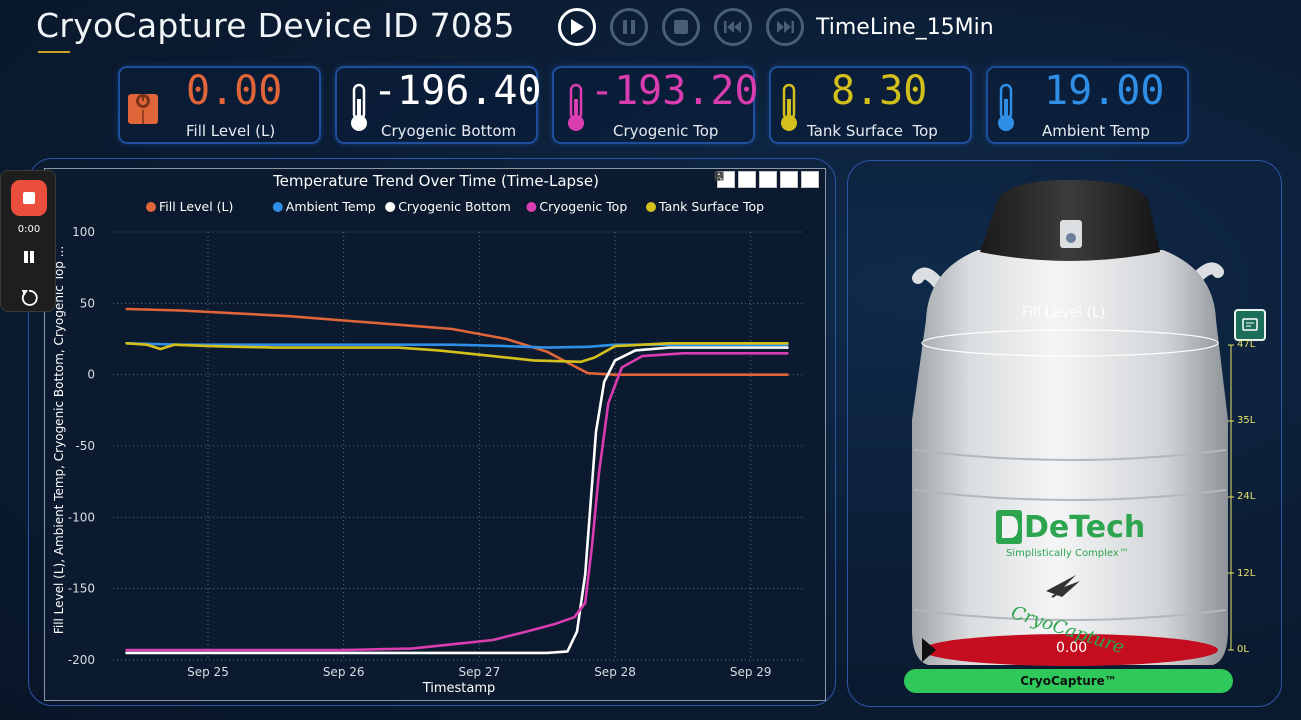  Describe the element at coordinates (1067, 553) in the screenshot. I see `brand-tagline: Simplistically Complex™` at that location.